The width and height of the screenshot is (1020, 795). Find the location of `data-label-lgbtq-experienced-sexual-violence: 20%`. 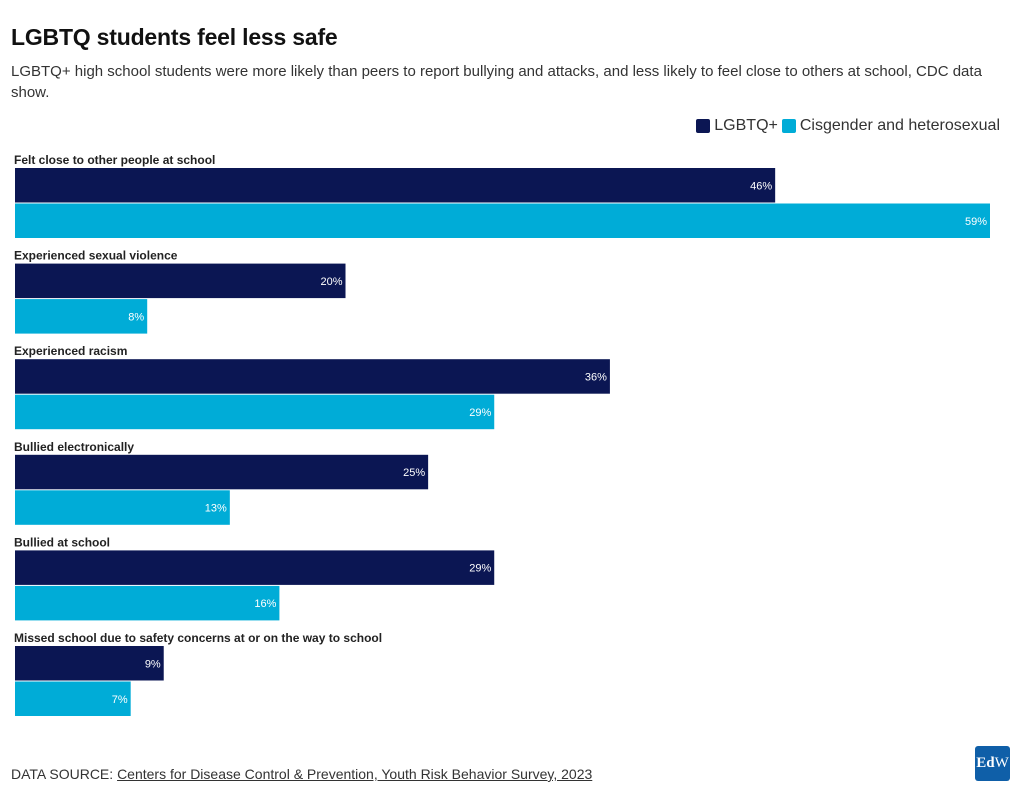

data-label-lgbtq-experienced-sexual-violence: 20% is located at coordinates (331, 282).